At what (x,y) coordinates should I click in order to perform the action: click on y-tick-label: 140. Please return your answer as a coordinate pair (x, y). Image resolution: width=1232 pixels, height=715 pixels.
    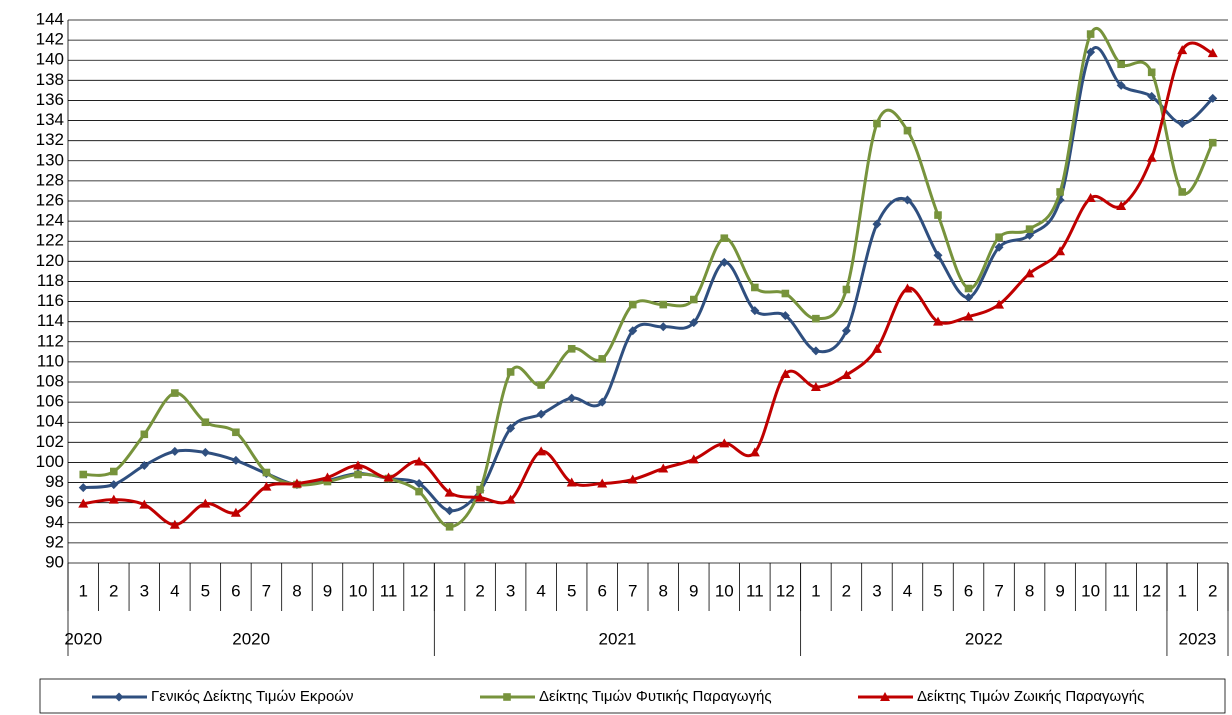
    Looking at the image, I should click on (50, 59).